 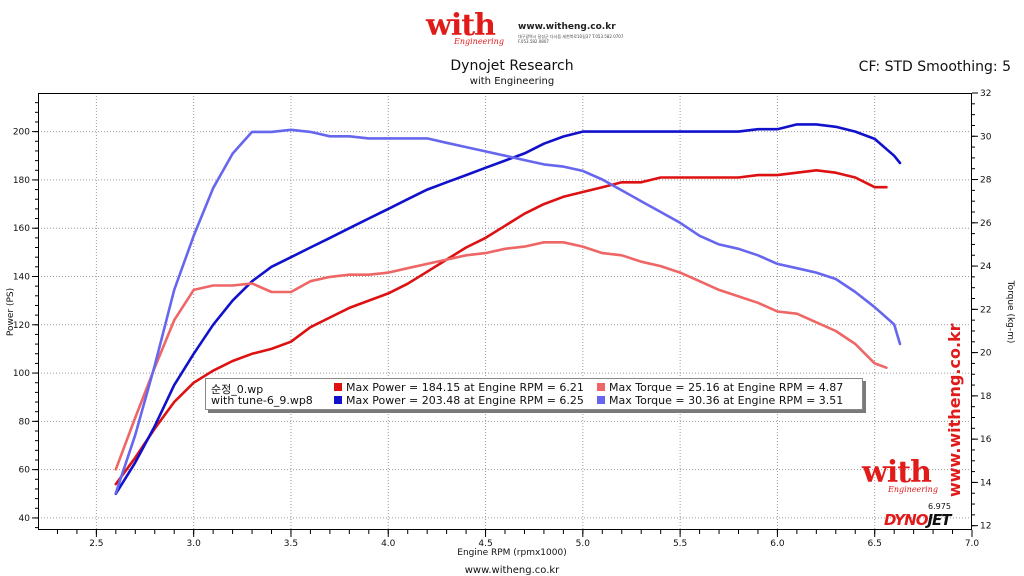 I want to click on y2-tick-label: 16, so click(x=986, y=440).